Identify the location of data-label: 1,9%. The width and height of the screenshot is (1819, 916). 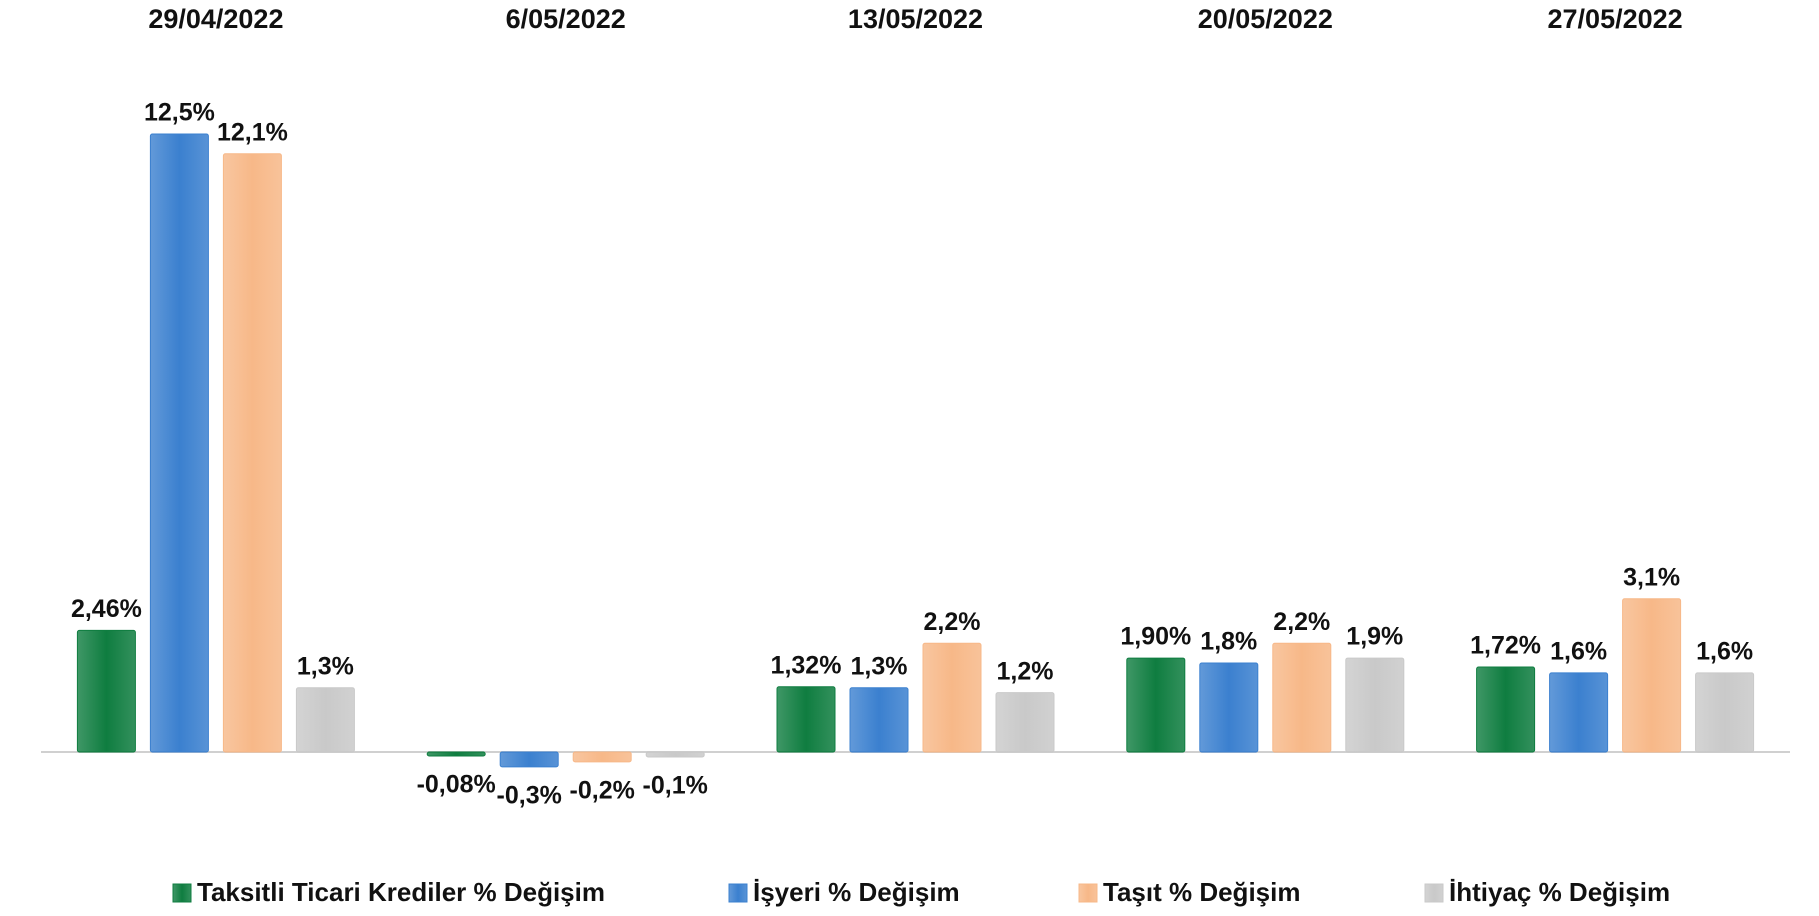
(1374, 637).